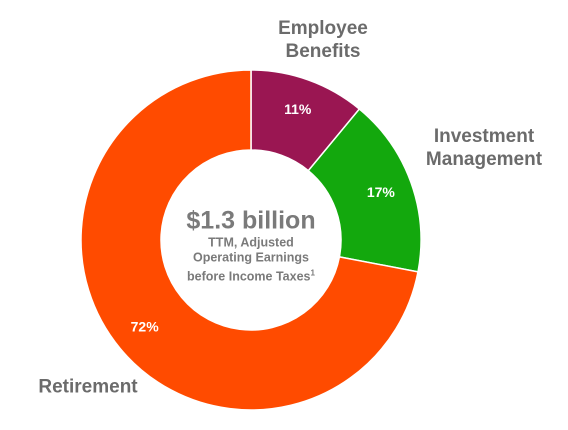 The image size is (568, 430). What do you see at coordinates (484, 148) in the screenshot?
I see `category-label: Investment Management` at bounding box center [484, 148].